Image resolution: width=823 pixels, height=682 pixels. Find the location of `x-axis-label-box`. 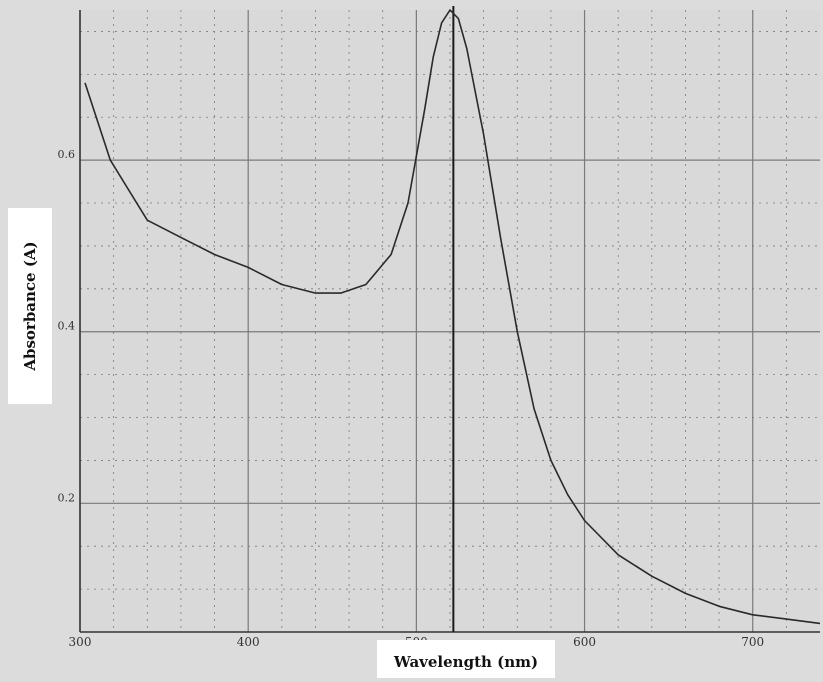

x-axis-label-box is located at coordinates (466, 659).